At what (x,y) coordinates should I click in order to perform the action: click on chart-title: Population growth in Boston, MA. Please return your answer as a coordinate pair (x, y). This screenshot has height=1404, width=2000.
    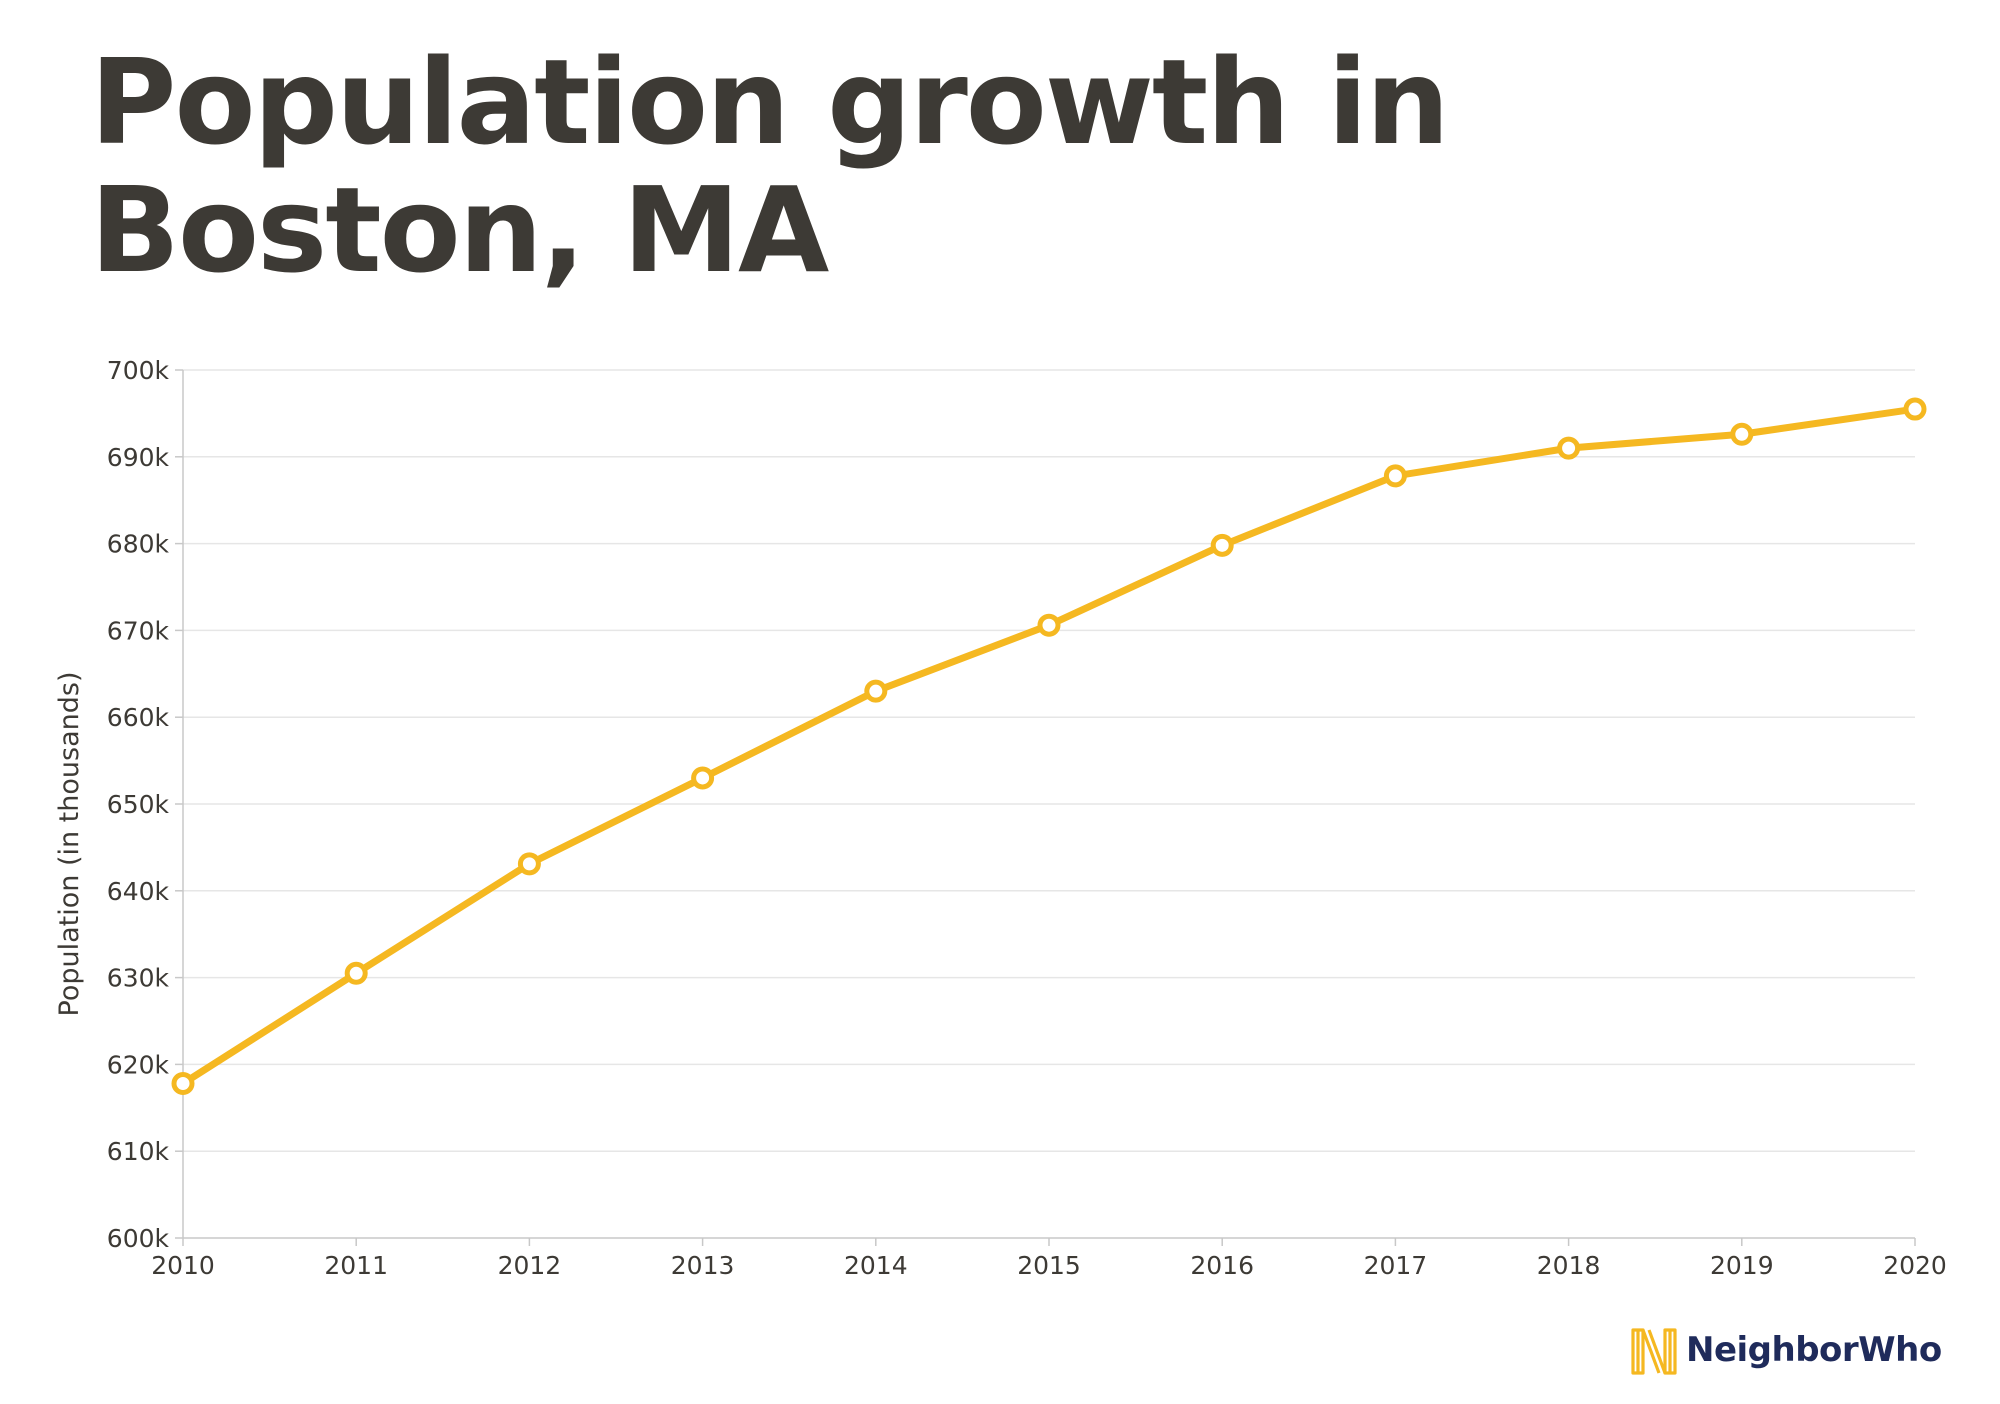
    Looking at the image, I should click on (840, 166).